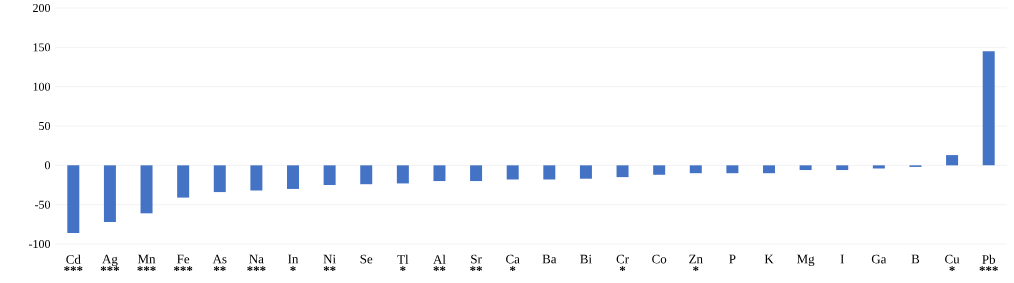 This screenshot has width=1014, height=283. I want to click on y-tick-label: 50, so click(45, 126).